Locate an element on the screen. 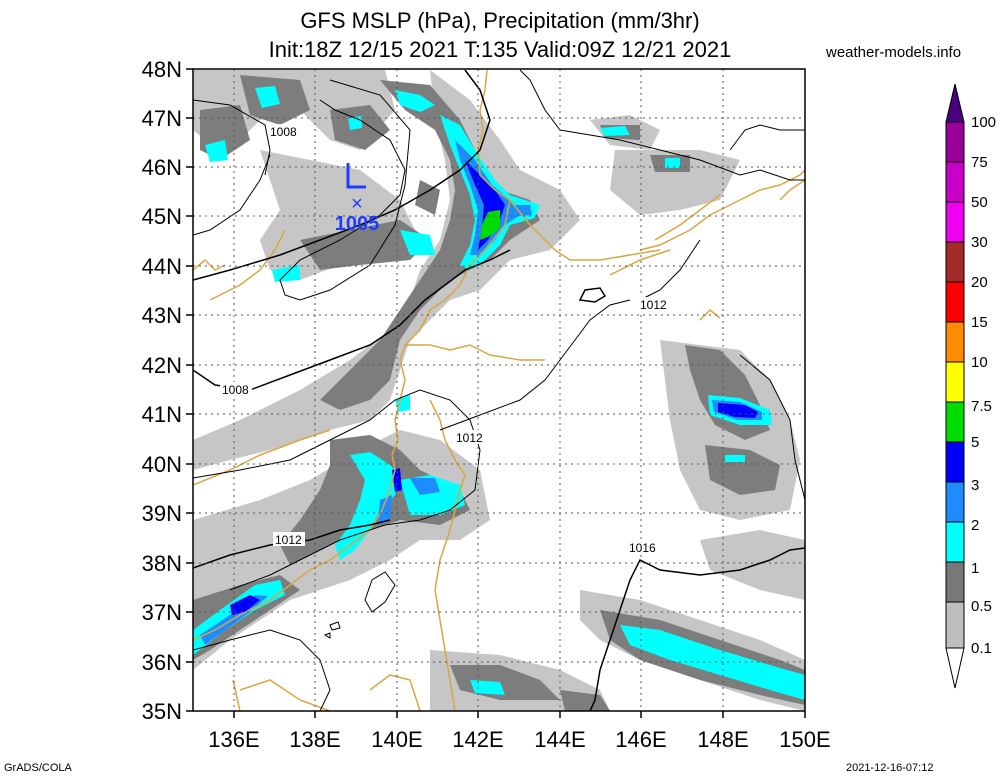 Image resolution: width=1000 pixels, height=779 pixels. colorbar-label: 20 is located at coordinates (979, 282).